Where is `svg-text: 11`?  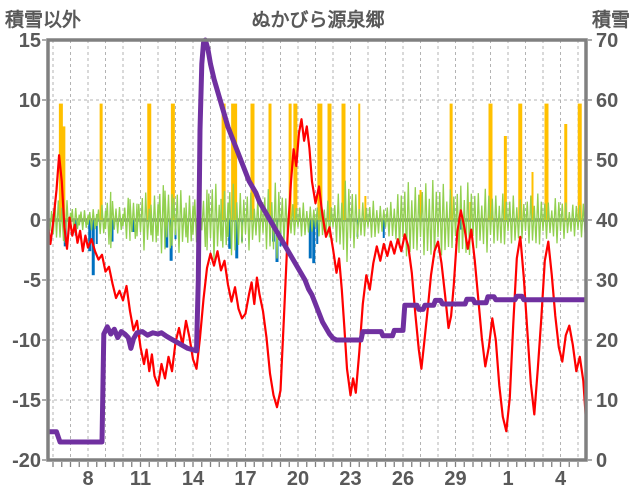 svg-text: 11 is located at coordinates (140, 479).